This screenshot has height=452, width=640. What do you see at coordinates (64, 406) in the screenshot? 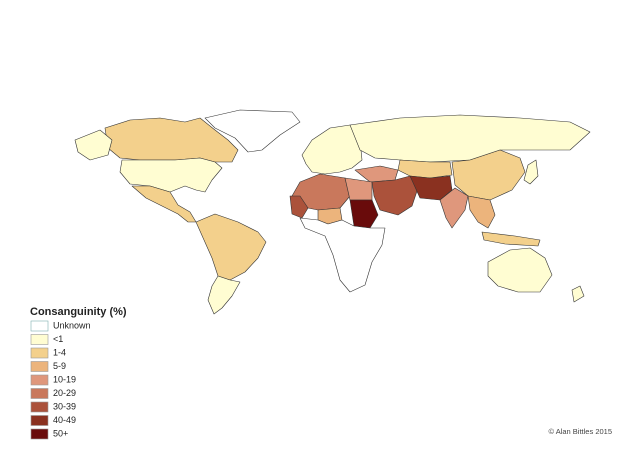
I see `legend-label: 30-39` at bounding box center [64, 406].